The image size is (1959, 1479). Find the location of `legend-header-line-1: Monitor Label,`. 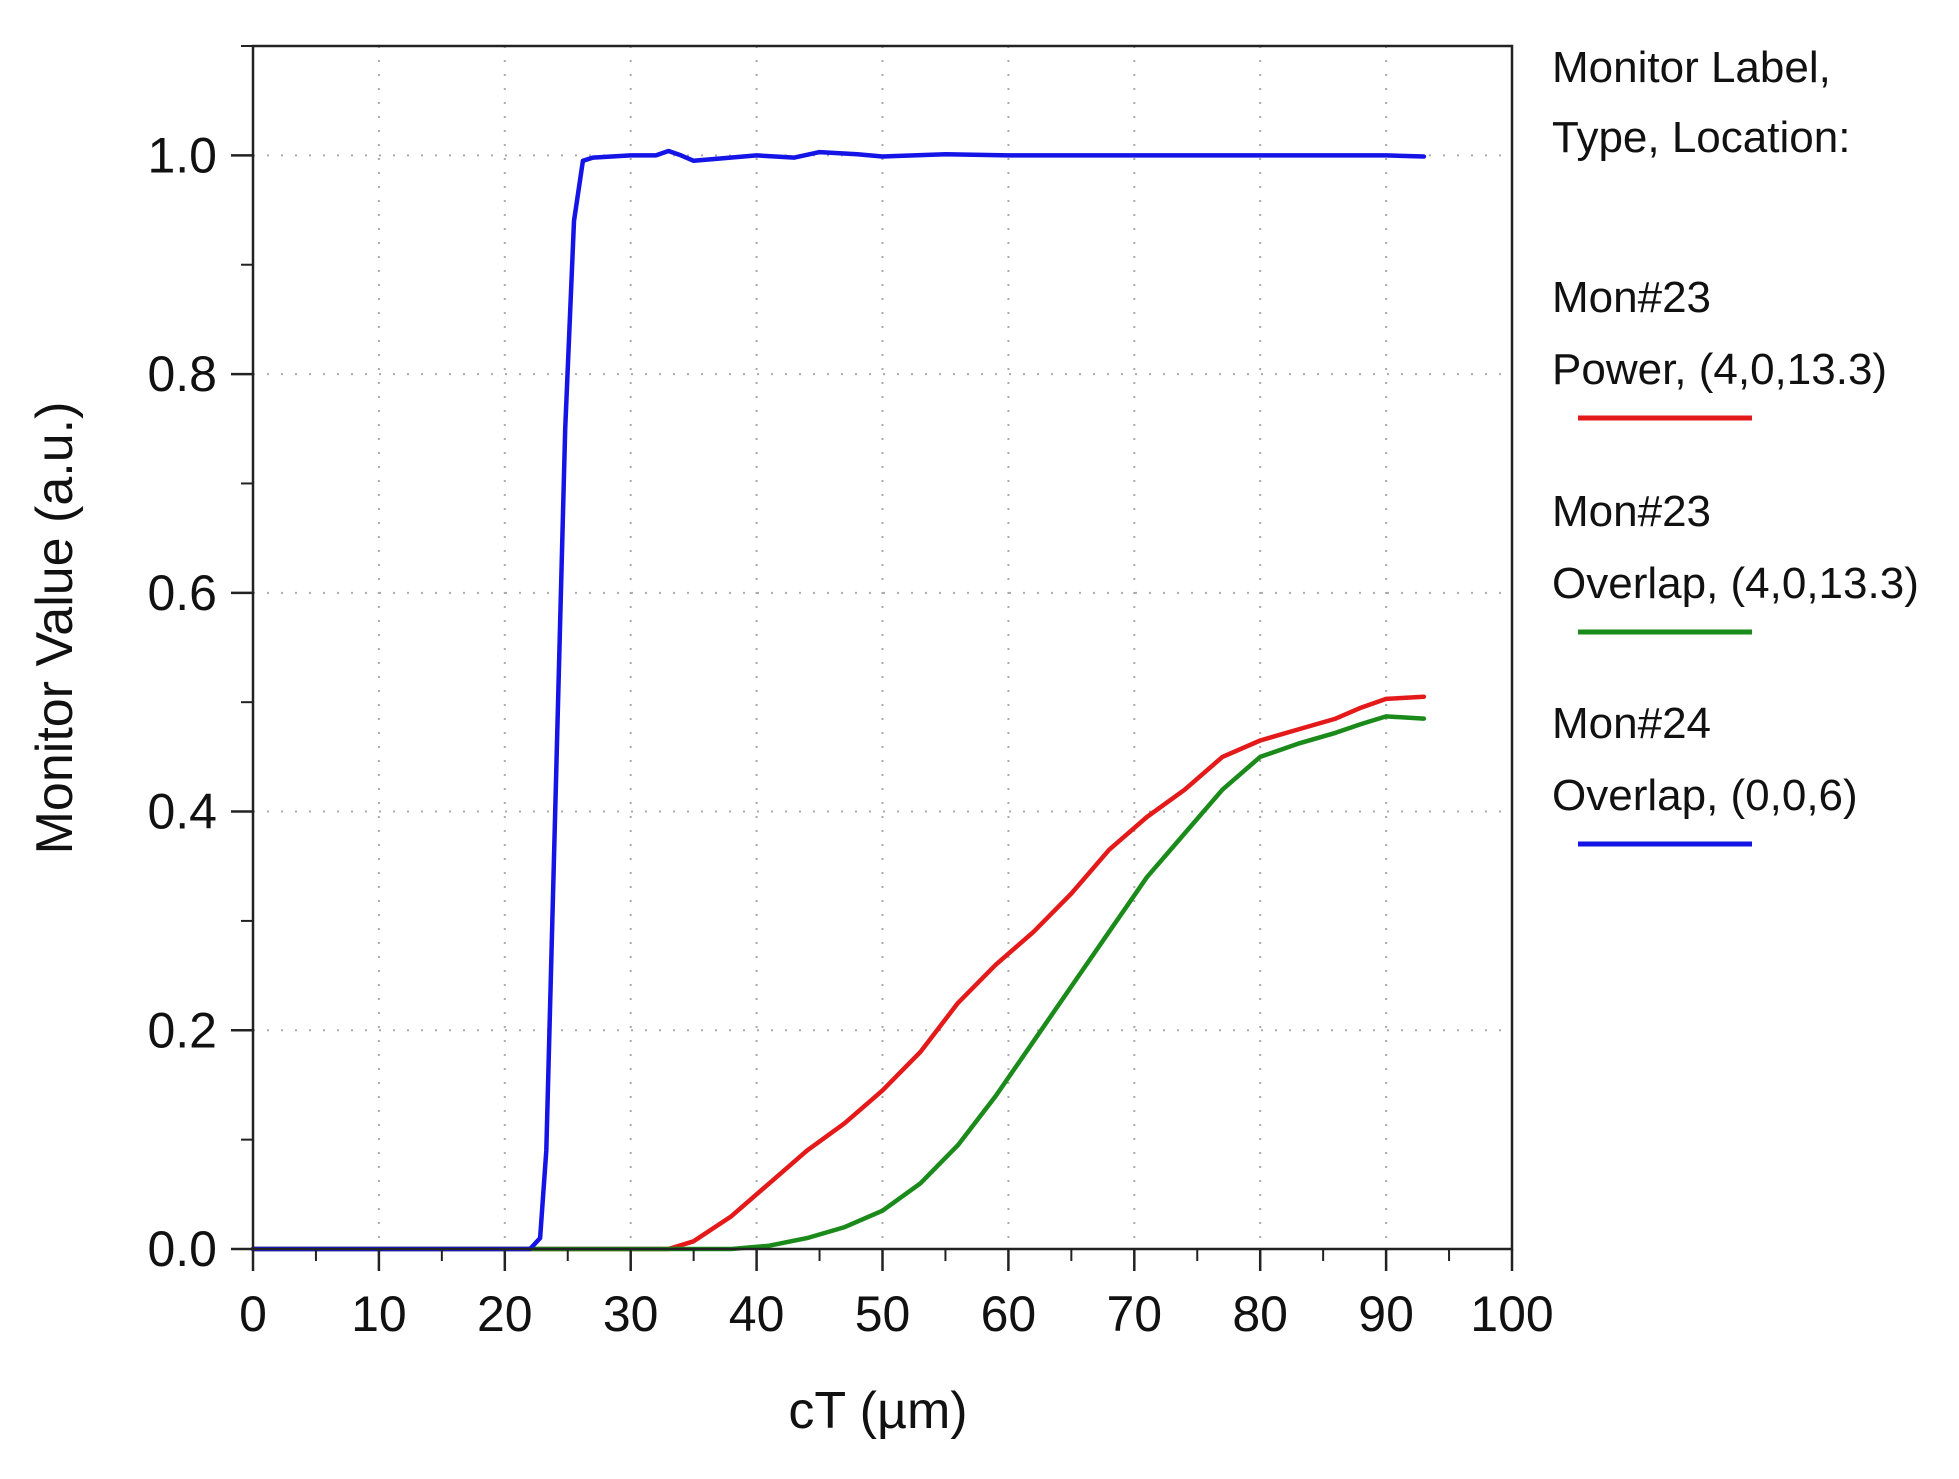

legend-header-line-1: Monitor Label, is located at coordinates (1691, 67).